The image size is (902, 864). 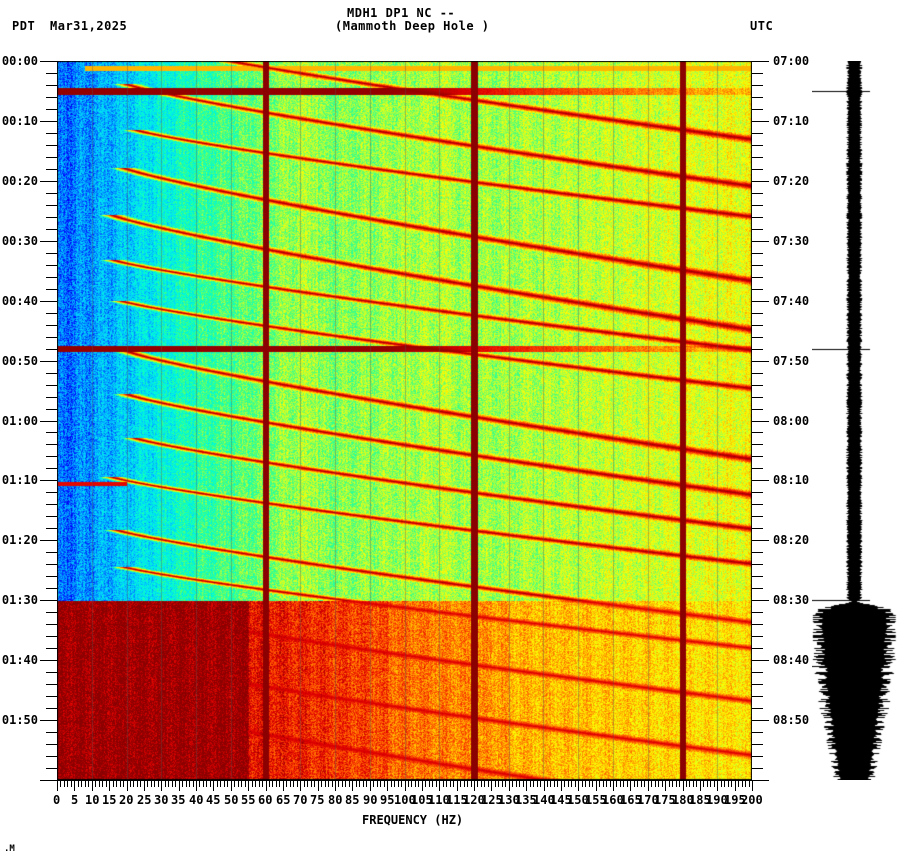 I want to click on time-label-utc: 07:10, so click(x=791, y=121).